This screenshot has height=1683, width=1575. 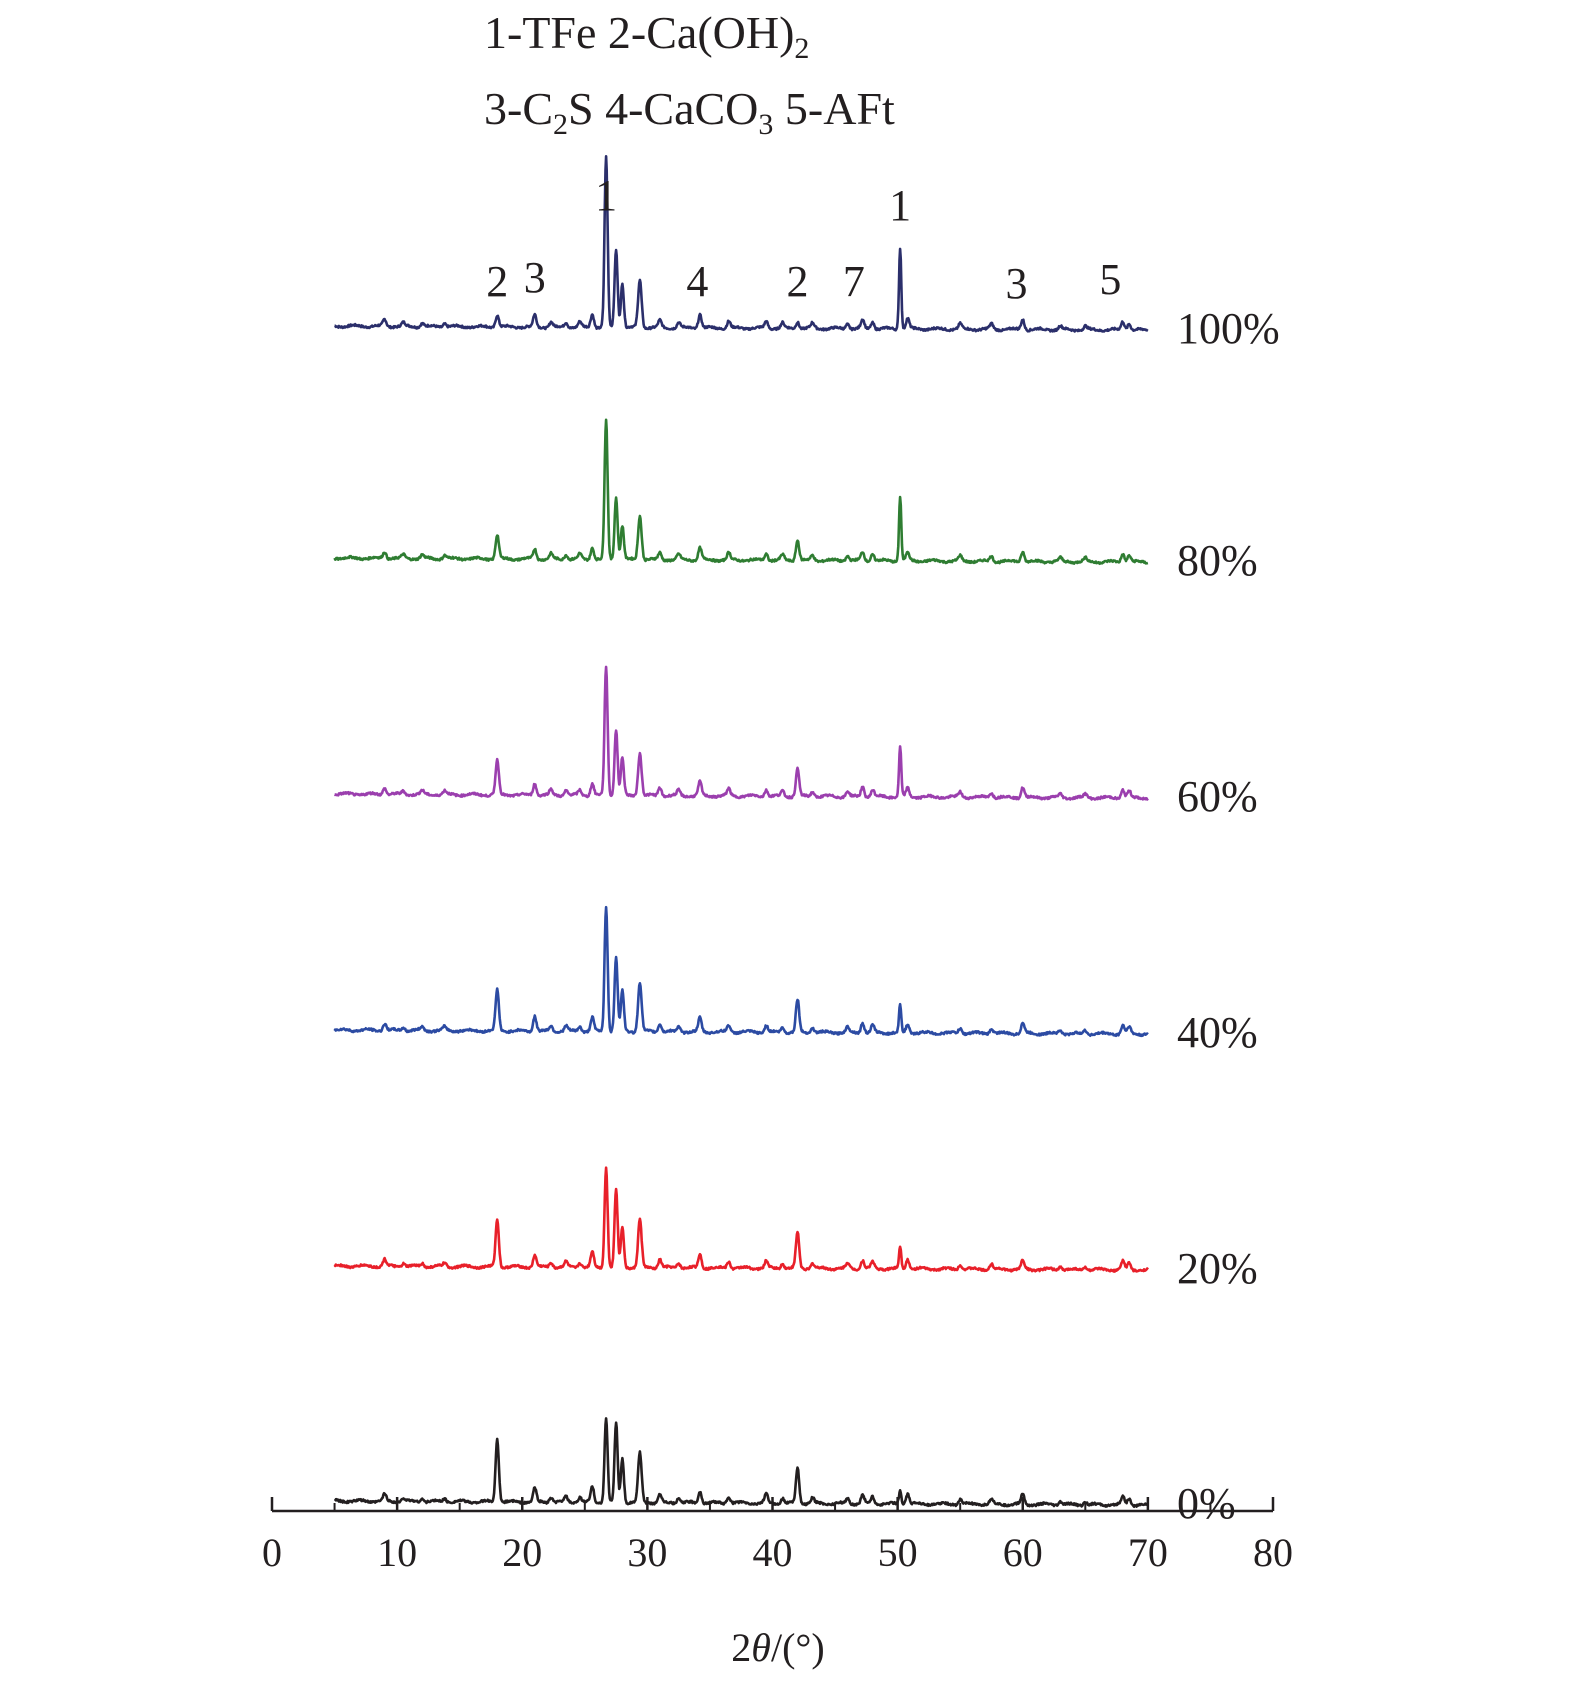 What do you see at coordinates (1217, 560) in the screenshot?
I see `series-label: 80%` at bounding box center [1217, 560].